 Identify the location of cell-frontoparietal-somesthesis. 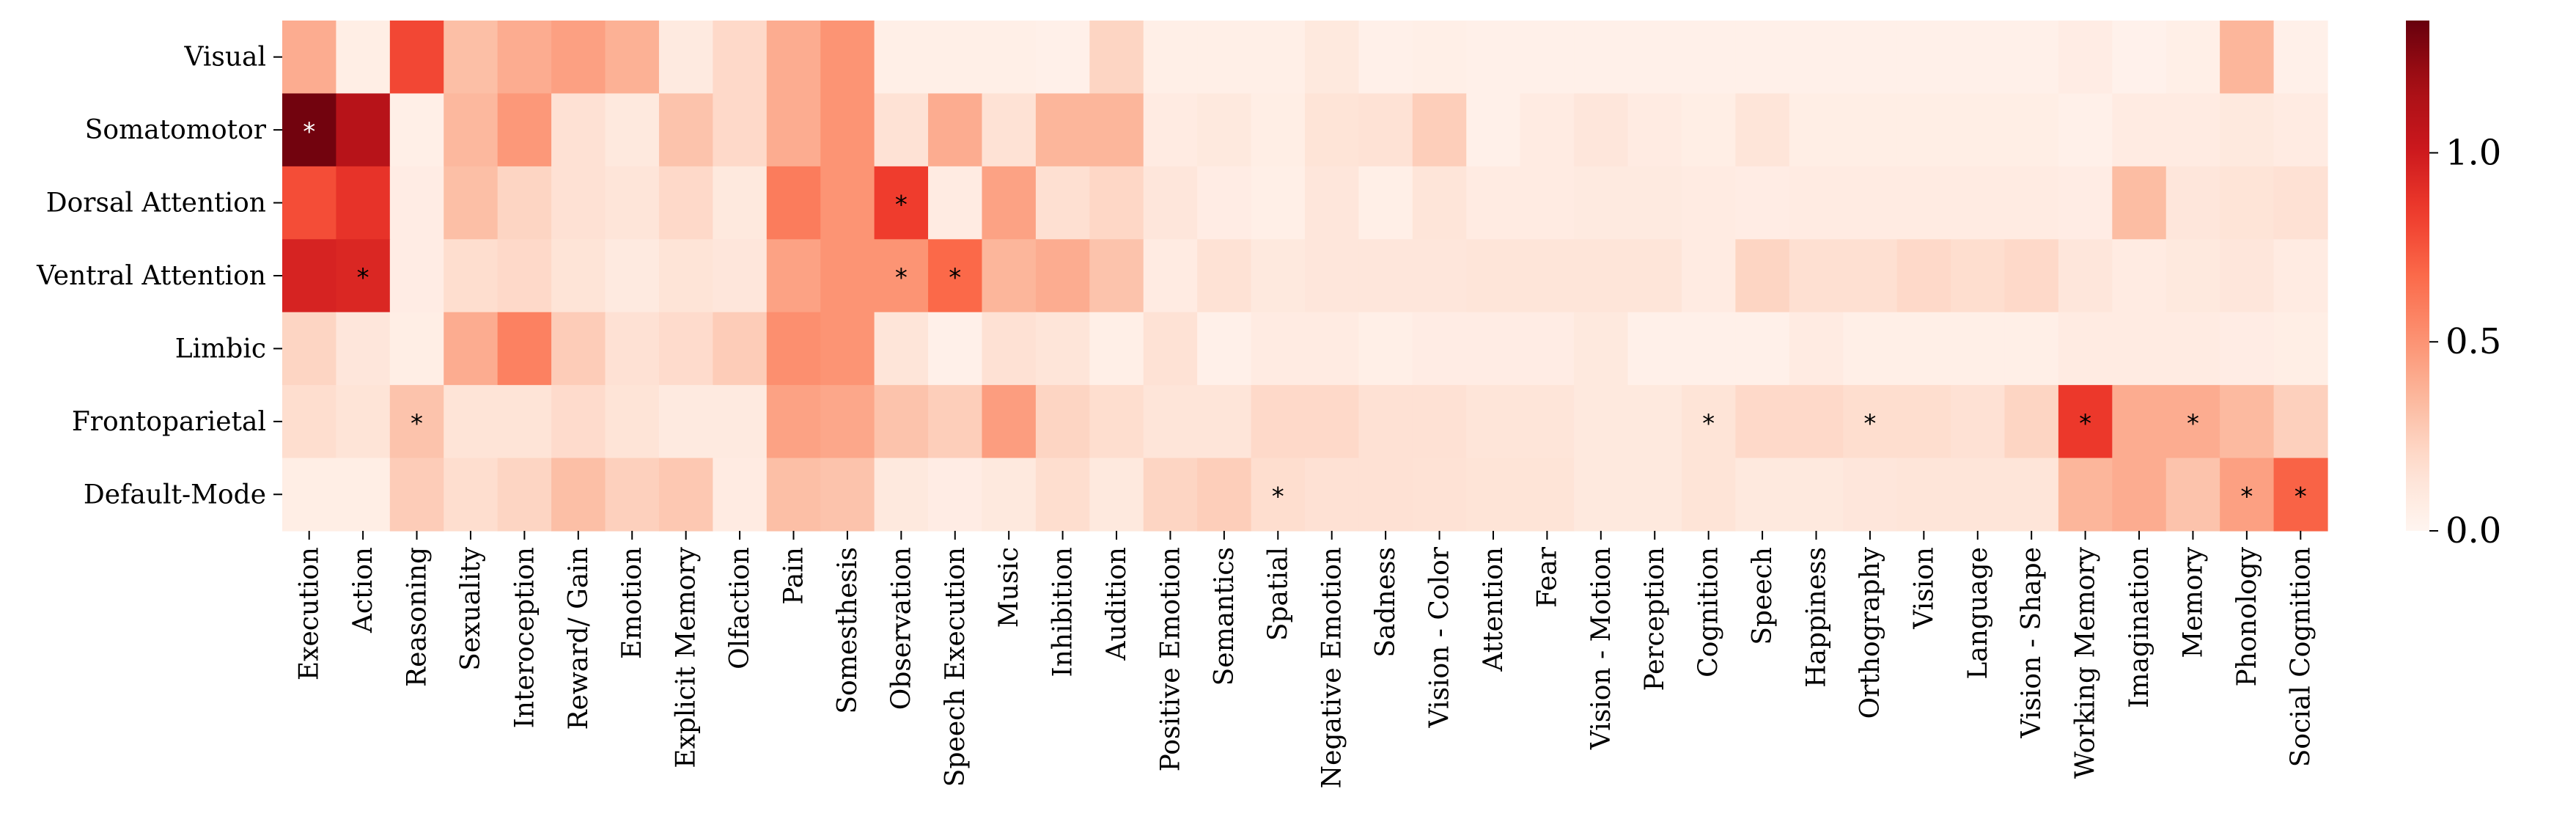
(847, 422).